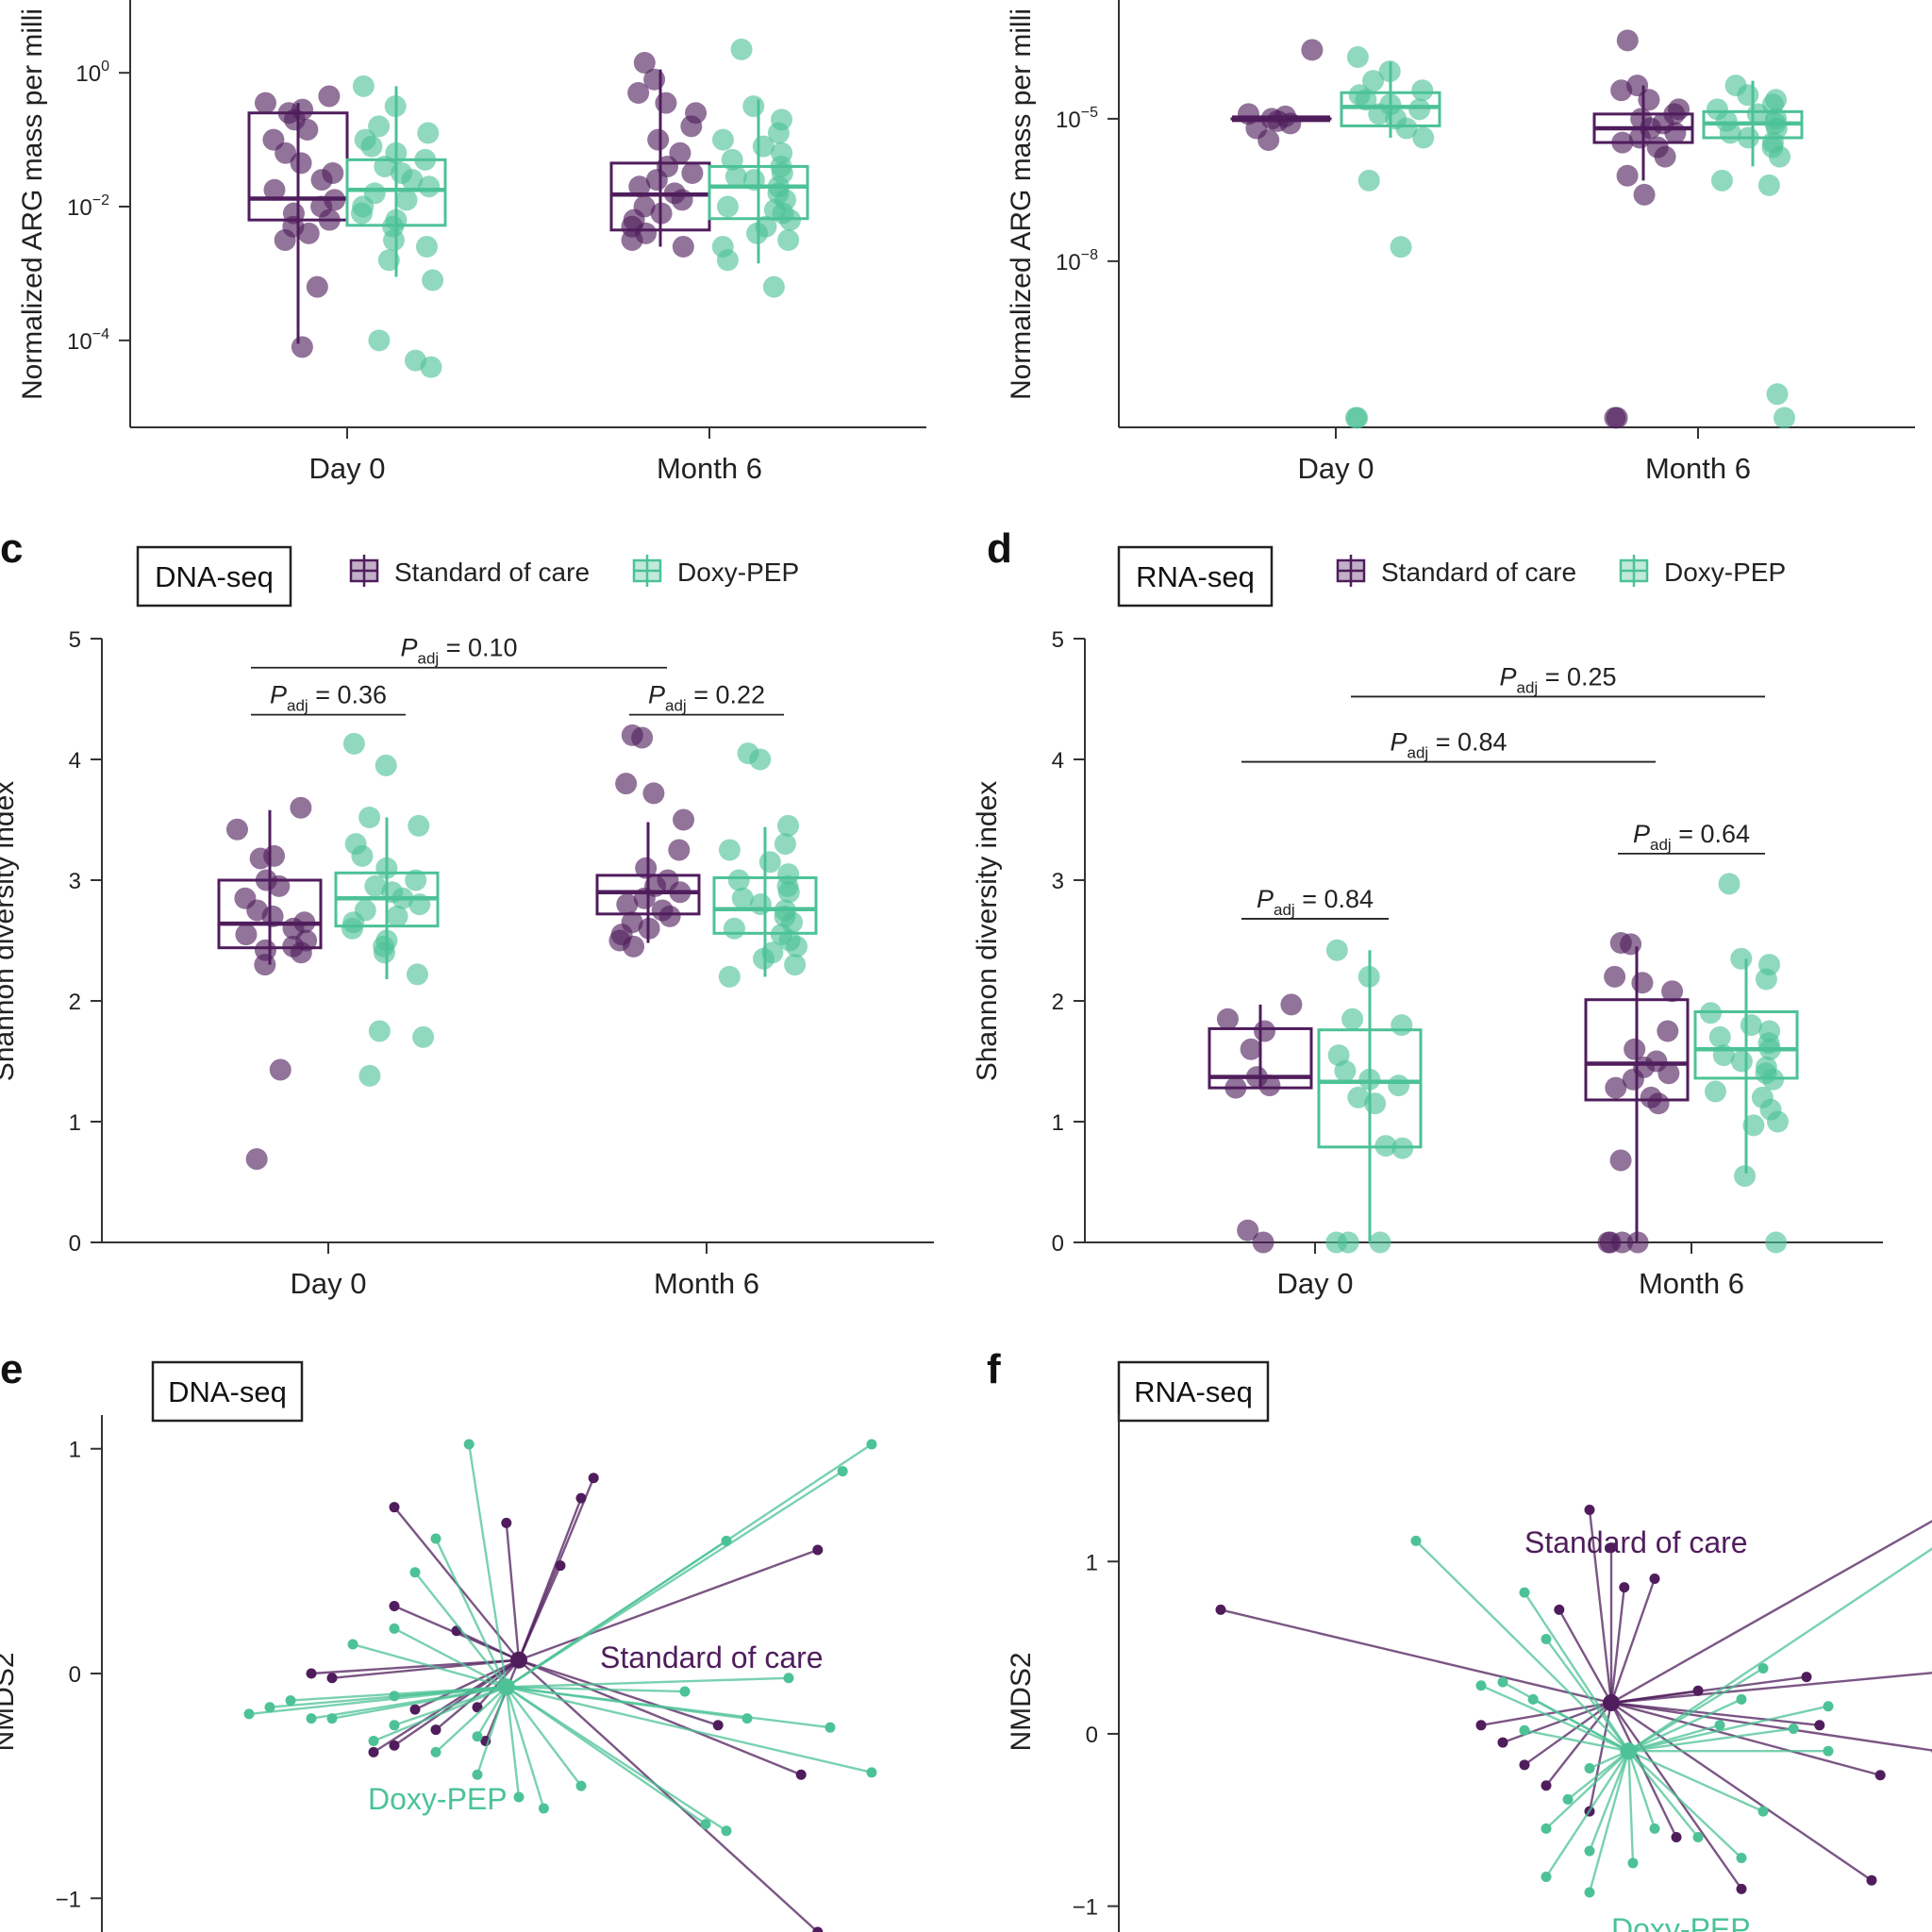  I want to click on p-value-label: Padj = 0.36, so click(328, 698).